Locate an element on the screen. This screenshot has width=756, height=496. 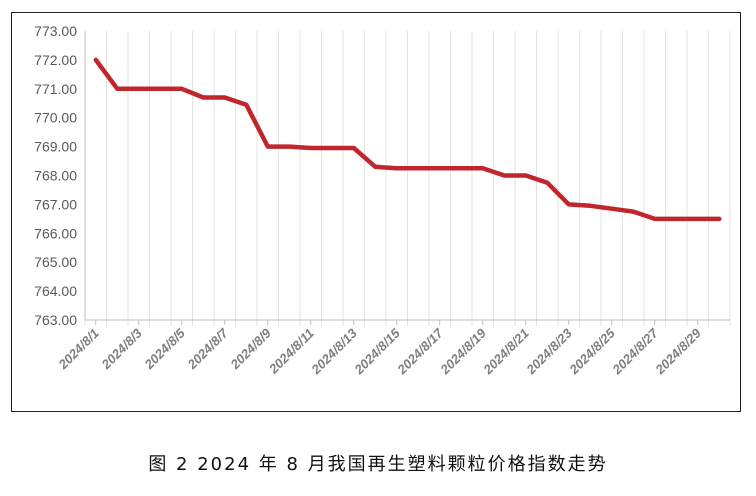
x-tick-label: 2024/8/23 is located at coordinates (549, 351).